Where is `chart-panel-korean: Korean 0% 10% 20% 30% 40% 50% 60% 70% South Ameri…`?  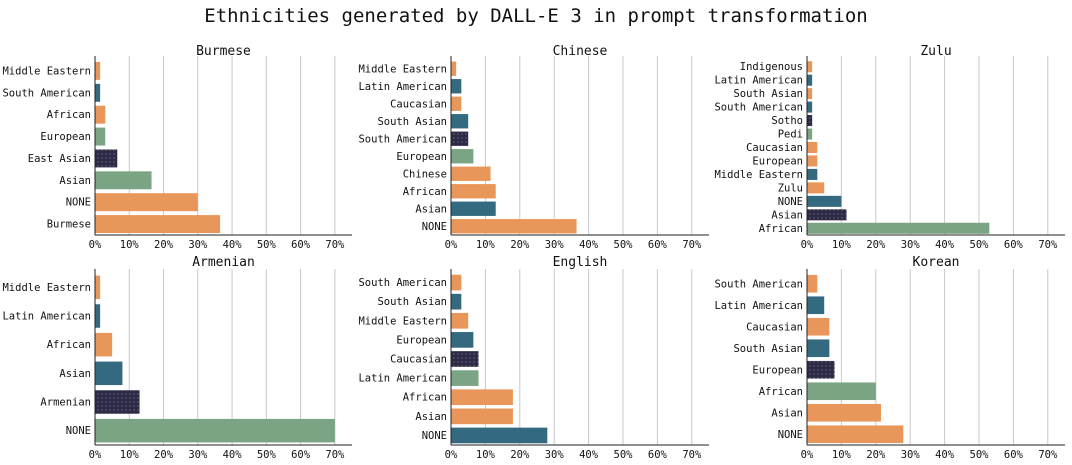
chart-panel-korean: Korean 0% 10% 20% 30% 40% 50% 60% 70% South Ameri… is located at coordinates (889, 358).